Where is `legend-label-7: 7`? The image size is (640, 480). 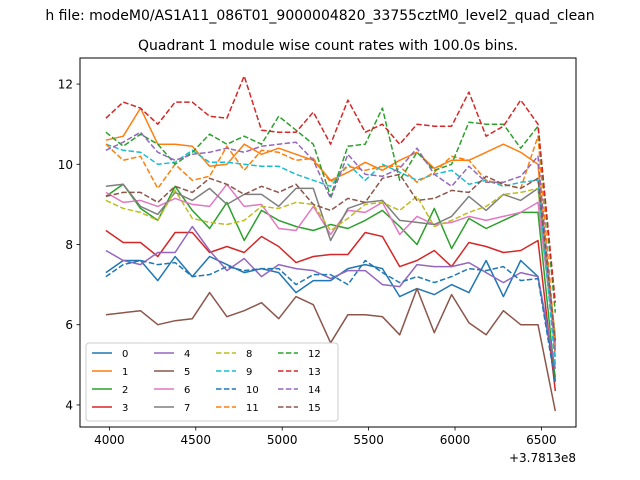 legend-label-7: 7 is located at coordinates (187, 408).